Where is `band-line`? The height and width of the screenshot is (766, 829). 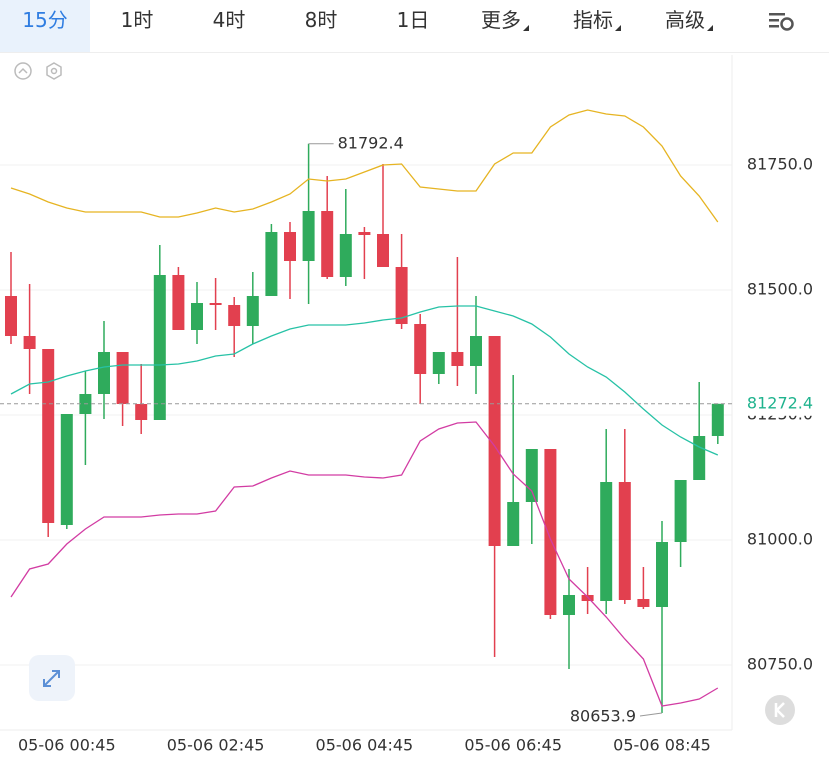 band-line is located at coordinates (364, 166).